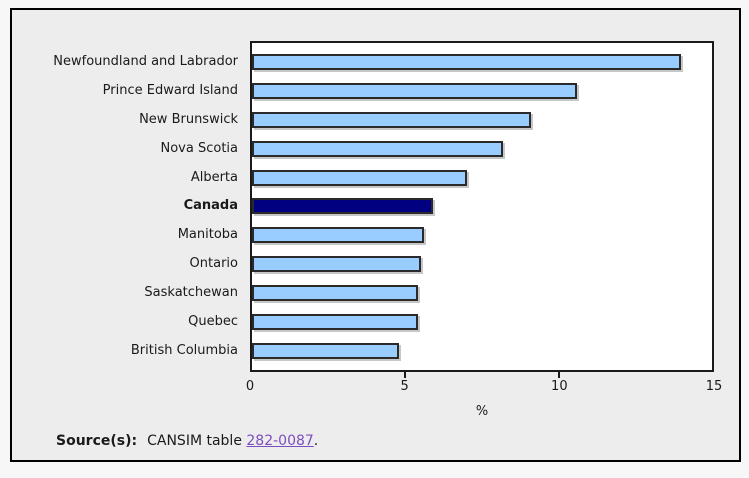  I want to click on x-tick-label: 10, so click(559, 386).